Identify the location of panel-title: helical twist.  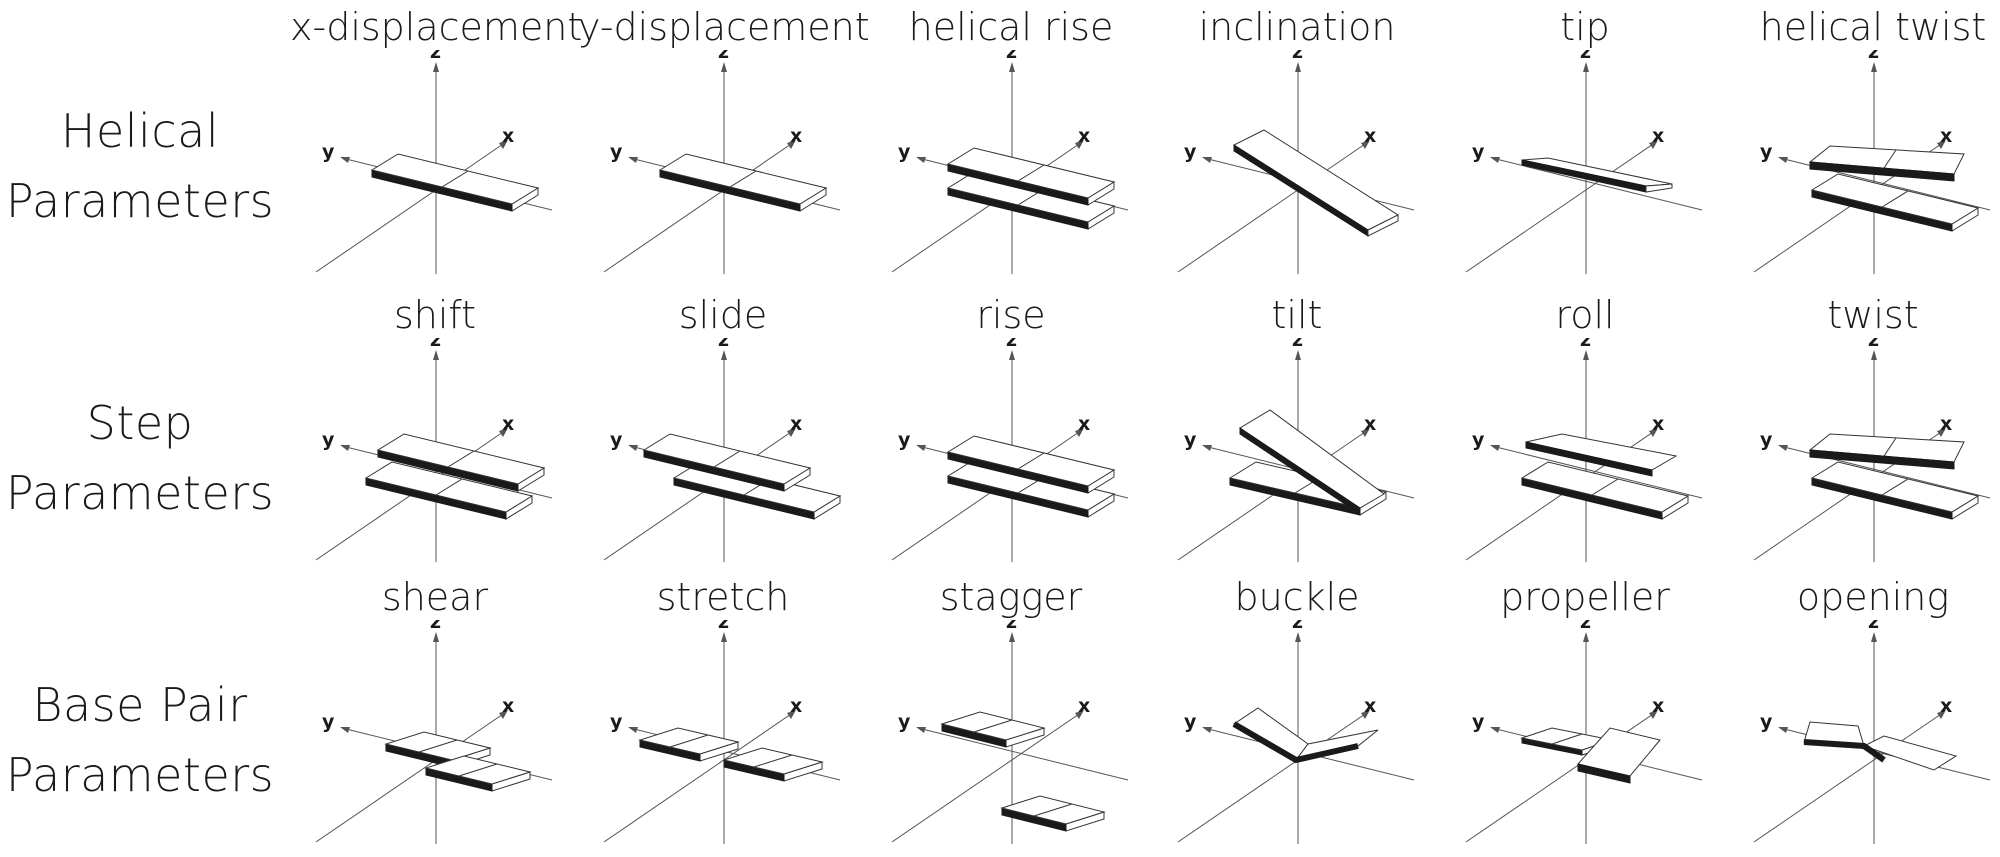
(1873, 27).